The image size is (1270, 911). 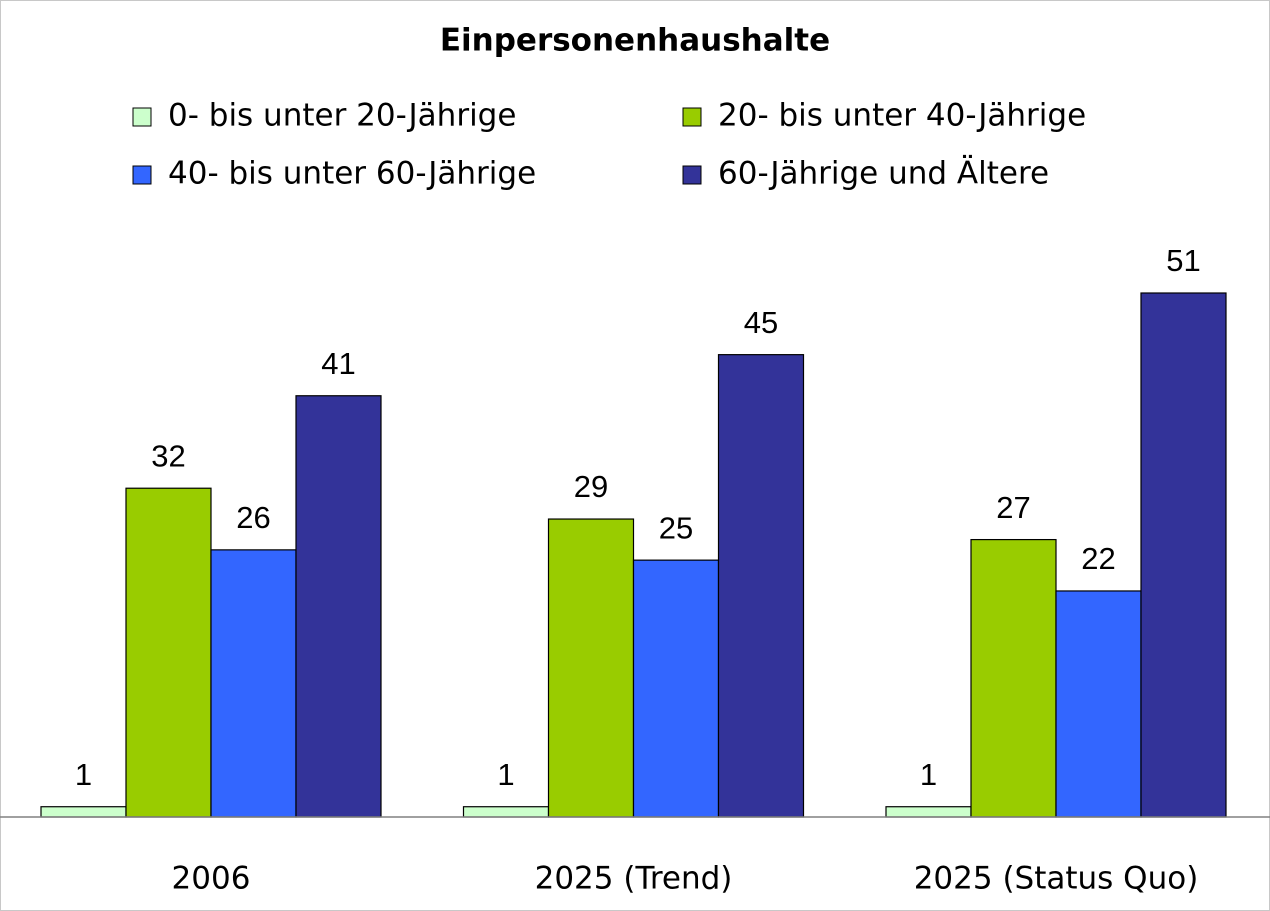 I want to click on x-tick-label: 2025 (Status Quo), so click(x=1056, y=879).